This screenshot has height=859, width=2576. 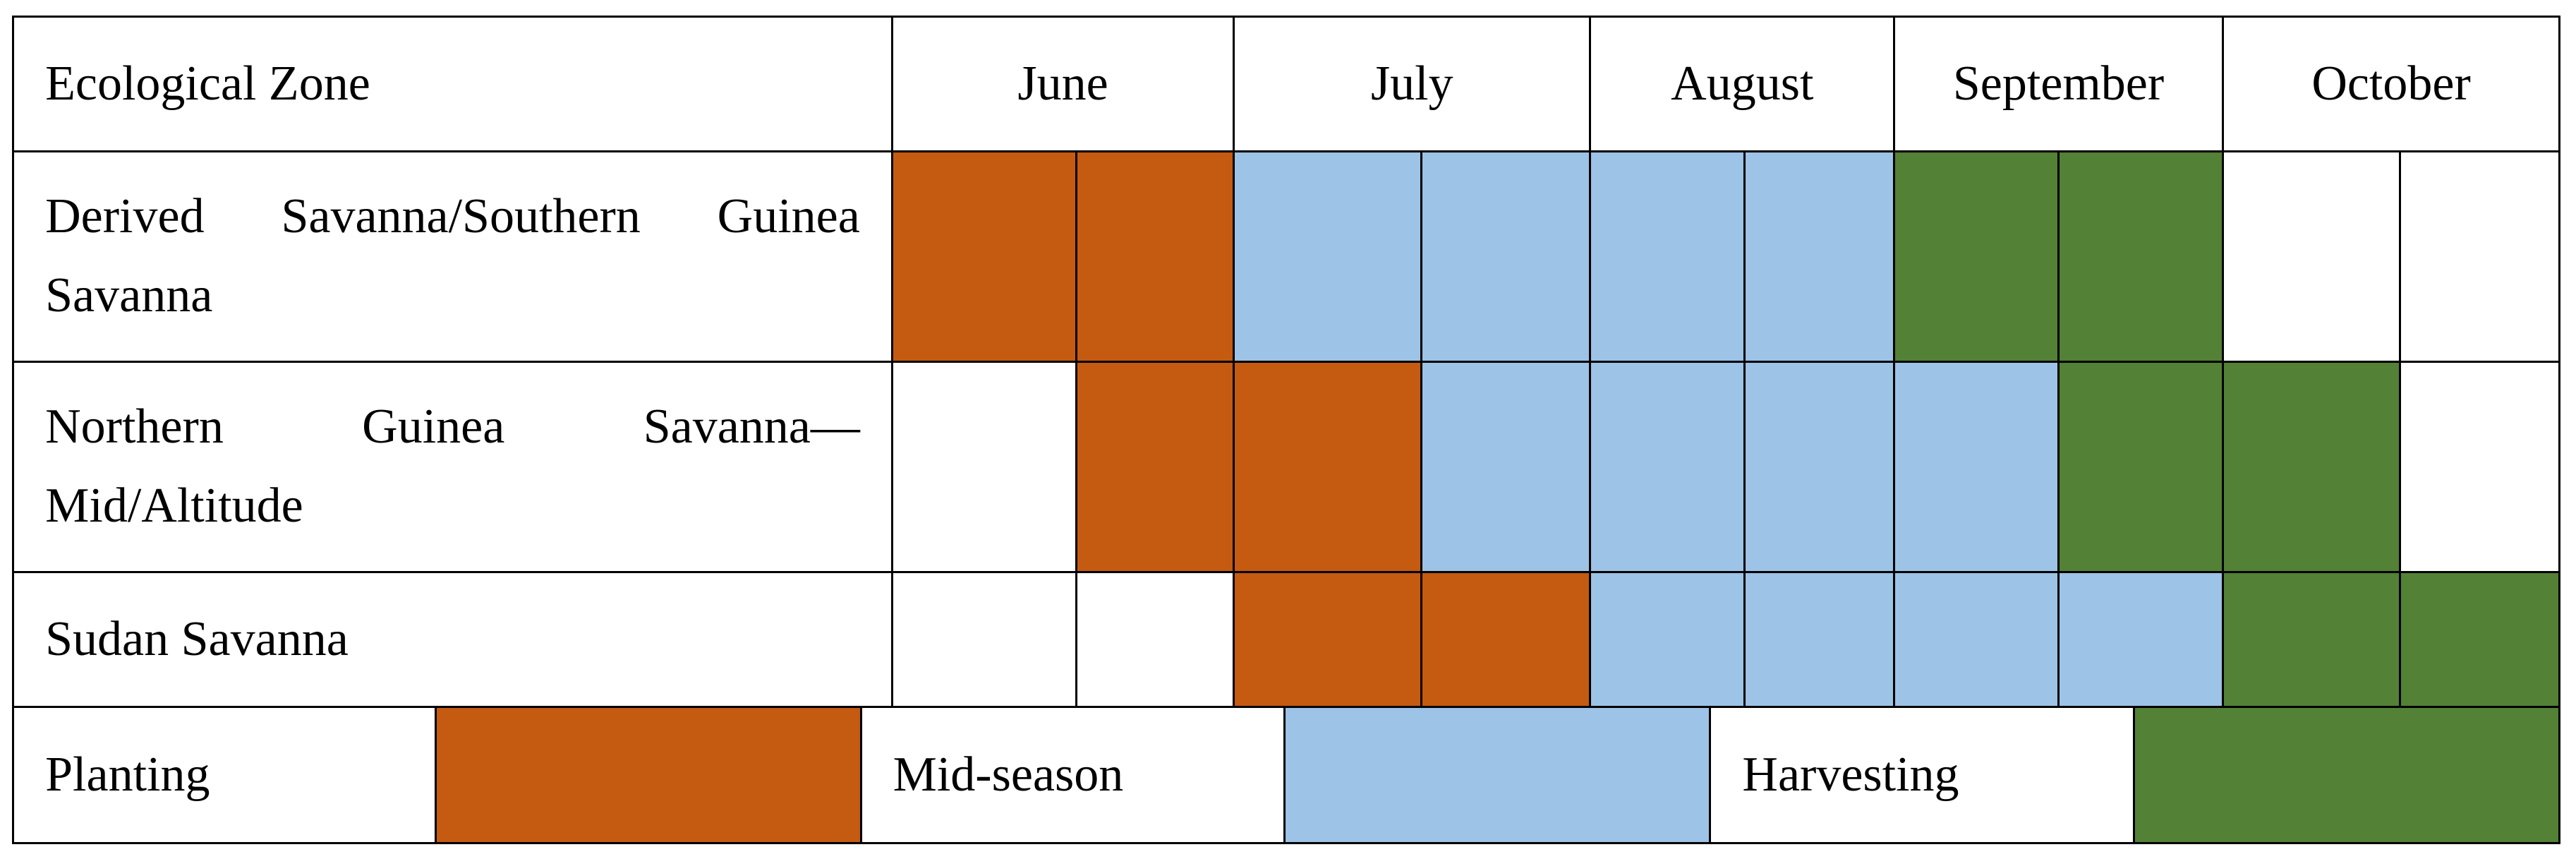 I want to click on legend-label: Mid-season, so click(x=1073, y=774).